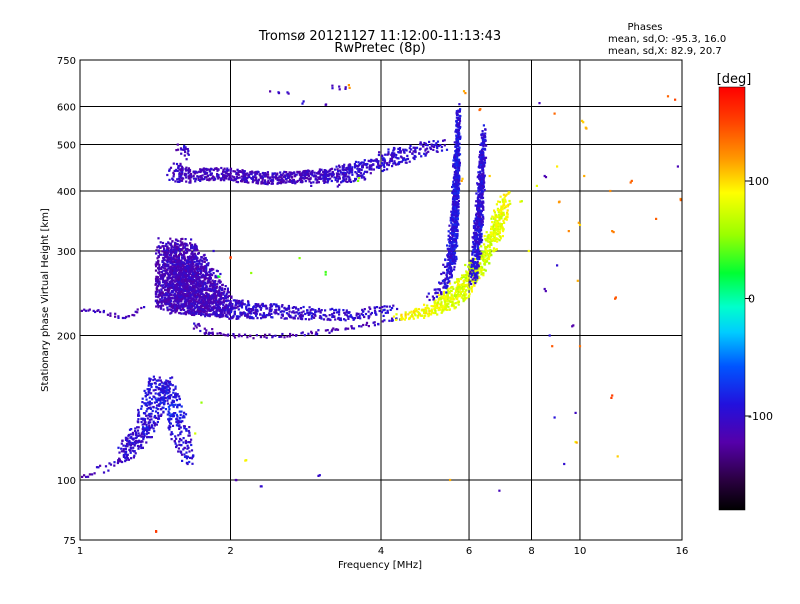 This screenshot has height=604, width=800. I want to click on chart-subtitle: RwPretec (8p), so click(379, 48).